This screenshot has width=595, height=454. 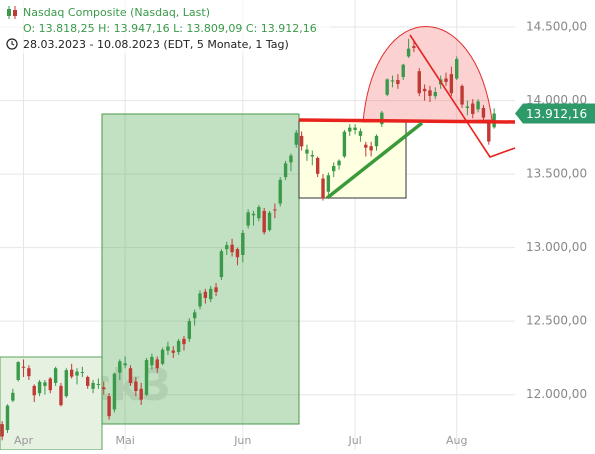 I want to click on drawings-front, so click(x=407, y=117).